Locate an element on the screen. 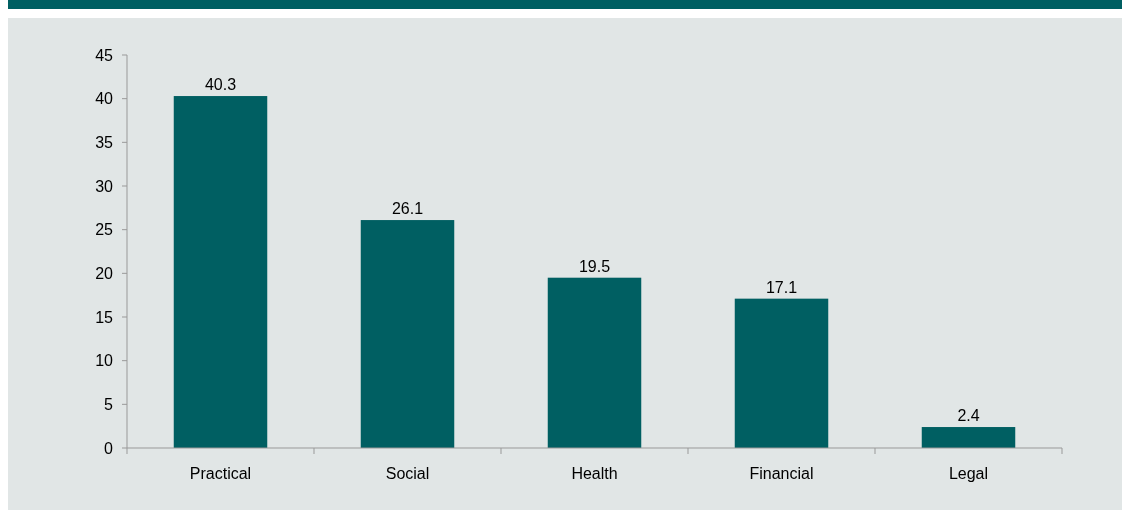 This screenshot has height=518, width=1130. x-tick-label: Practical is located at coordinates (220, 473).